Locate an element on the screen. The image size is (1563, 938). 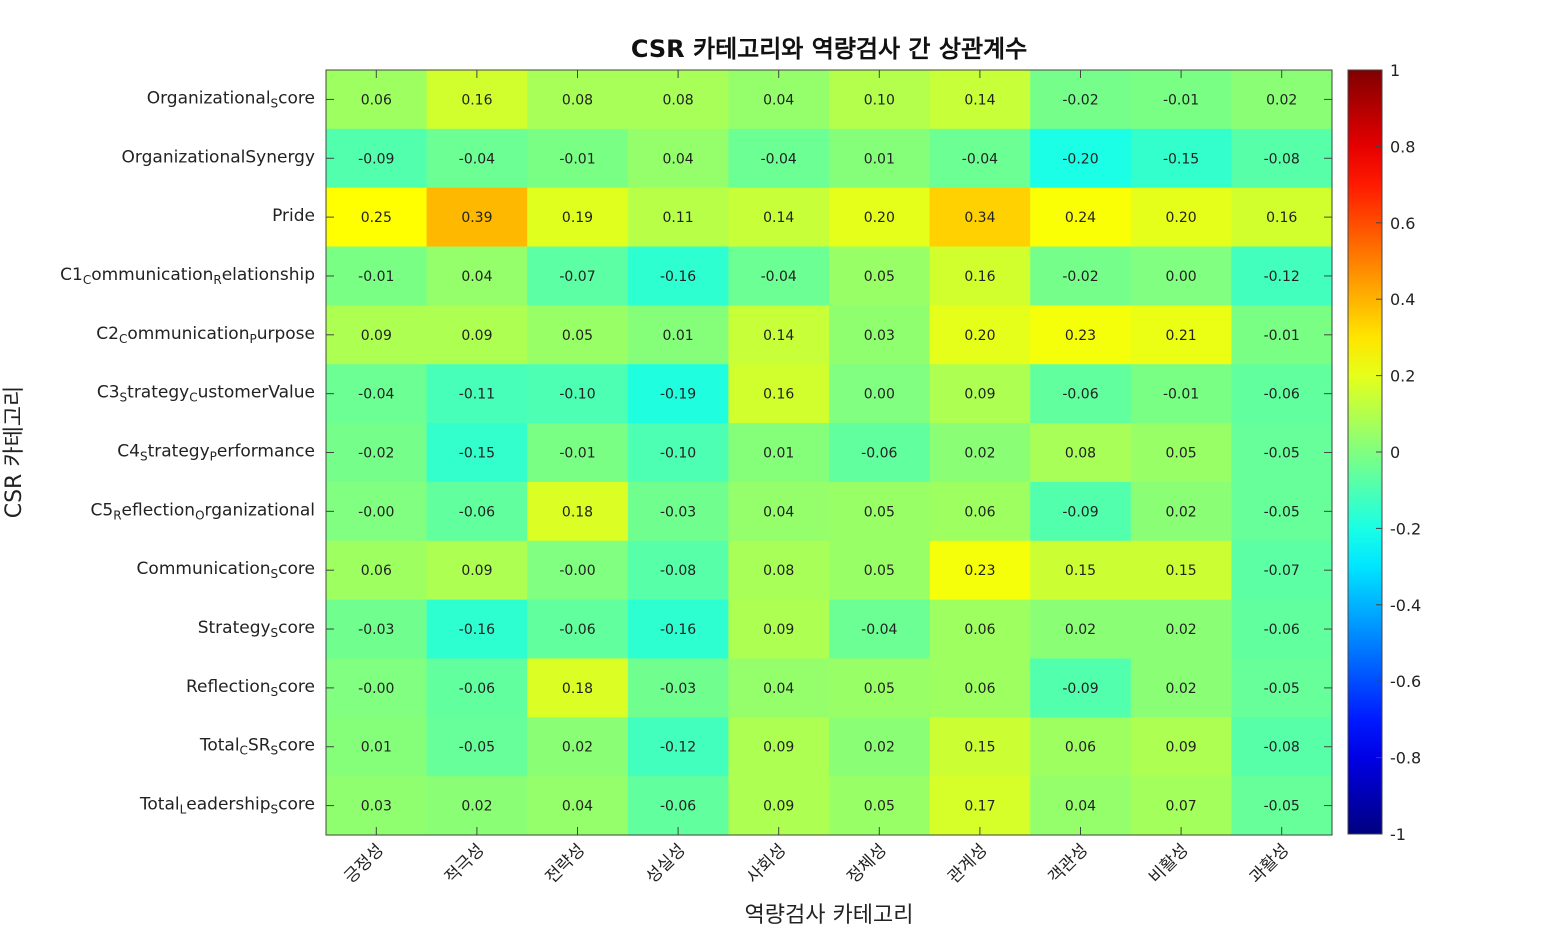
cell-value-label: 0.07 is located at coordinates (1181, 807).